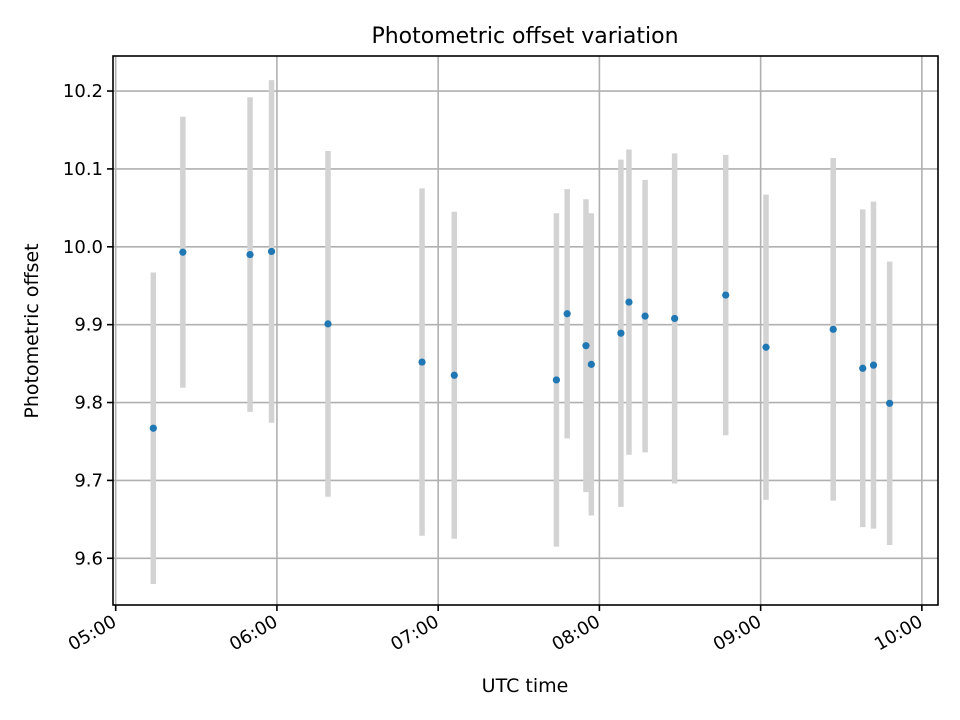  What do you see at coordinates (525, 686) in the screenshot?
I see `x-axis-label: UTC time` at bounding box center [525, 686].